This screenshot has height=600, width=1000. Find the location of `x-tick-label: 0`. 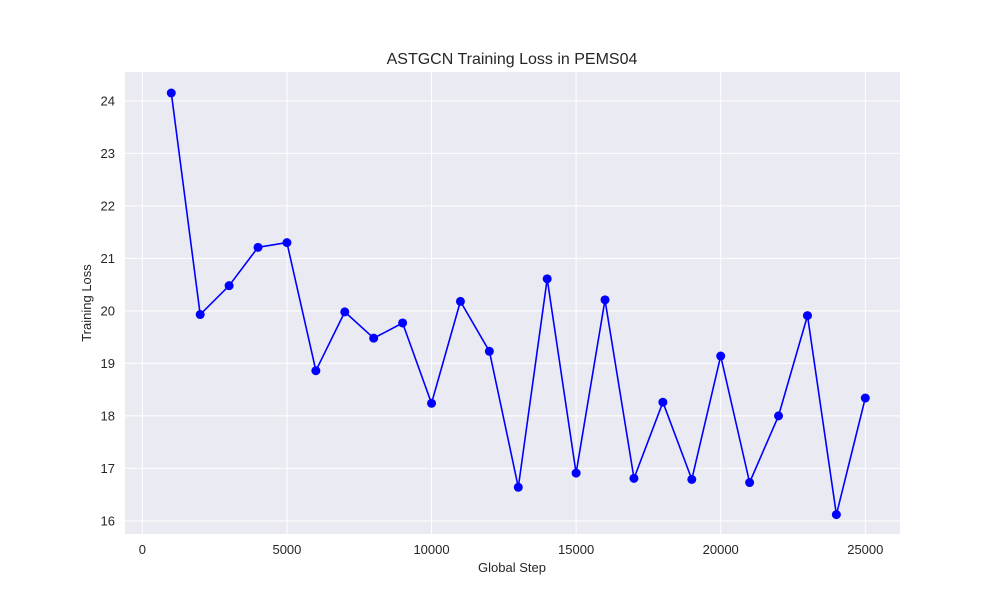

x-tick-label: 0 is located at coordinates (142, 549).